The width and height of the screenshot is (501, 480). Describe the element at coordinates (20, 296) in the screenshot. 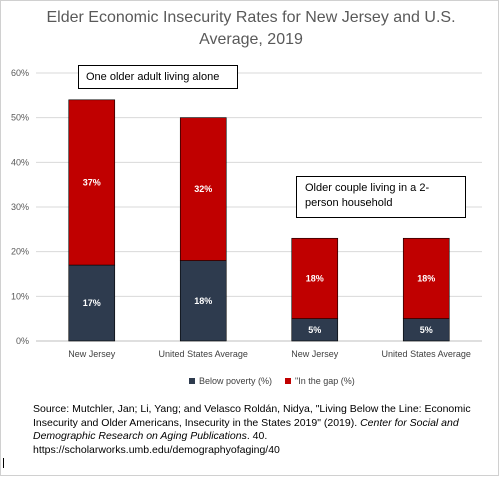

I see `y-tick-label: 10%` at that location.